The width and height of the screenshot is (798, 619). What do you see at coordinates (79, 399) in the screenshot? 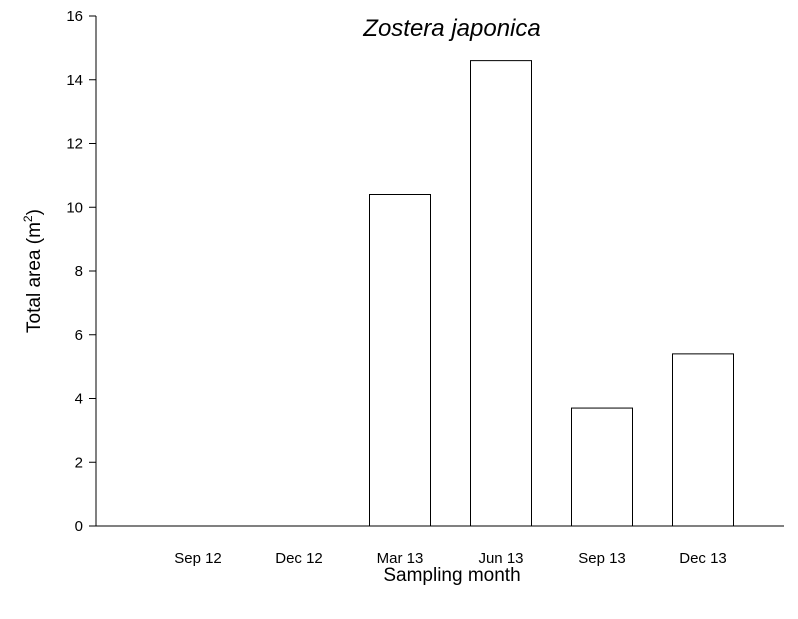
I see `y-tick-label: 4` at bounding box center [79, 399].